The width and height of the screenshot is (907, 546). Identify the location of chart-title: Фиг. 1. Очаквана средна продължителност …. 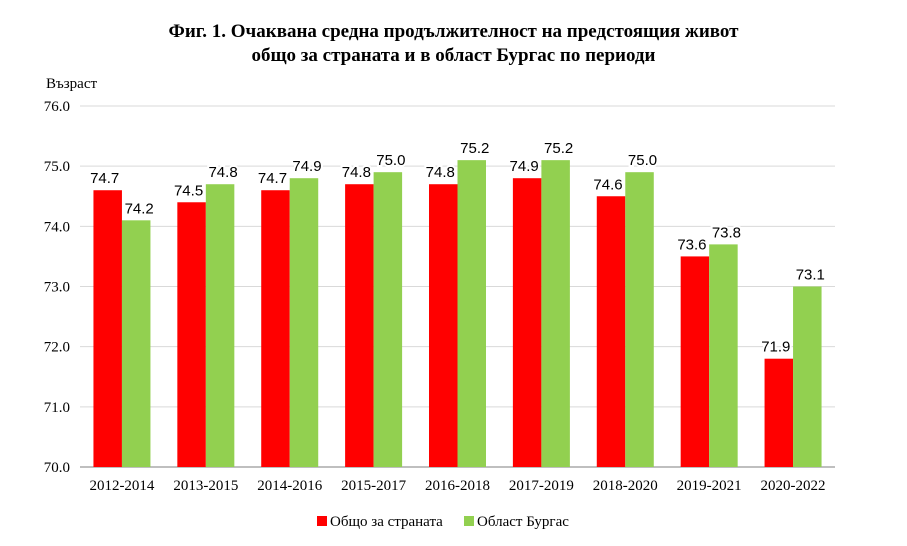
(453, 44).